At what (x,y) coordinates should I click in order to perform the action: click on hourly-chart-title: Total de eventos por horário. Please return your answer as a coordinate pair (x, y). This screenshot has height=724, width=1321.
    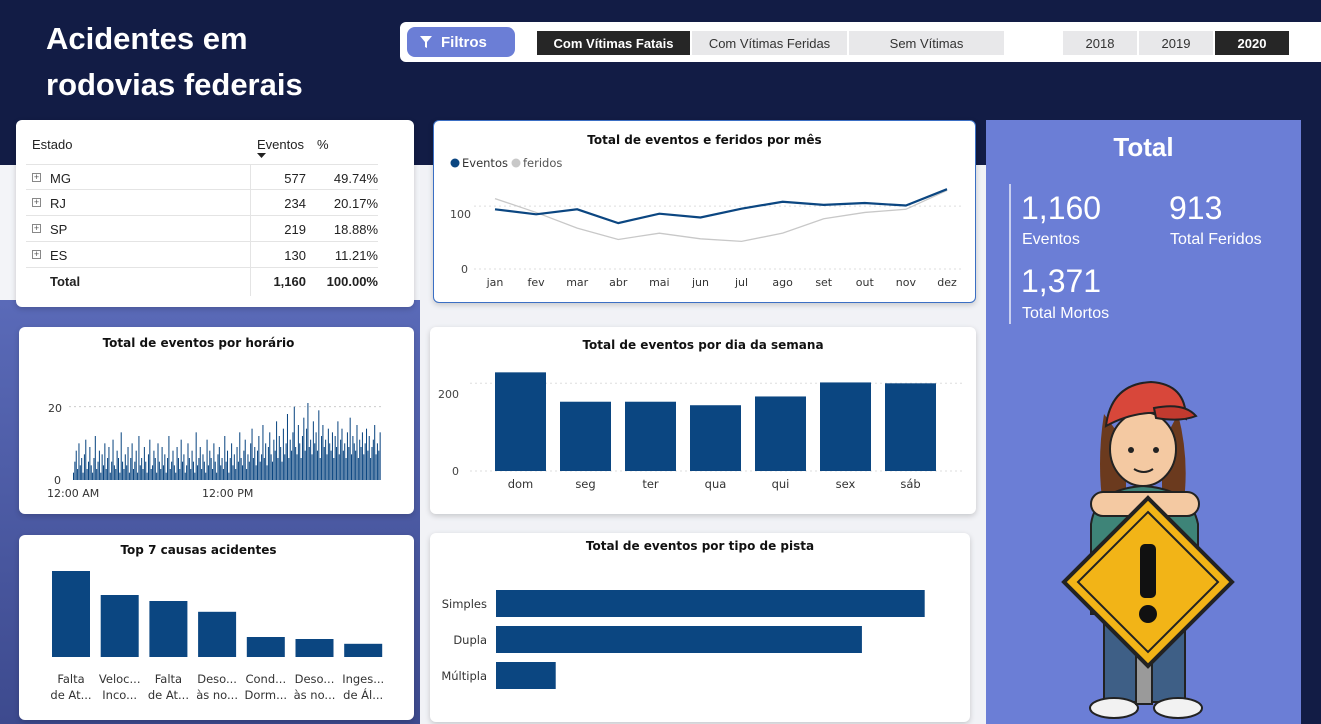
    Looking at the image, I should click on (198, 343).